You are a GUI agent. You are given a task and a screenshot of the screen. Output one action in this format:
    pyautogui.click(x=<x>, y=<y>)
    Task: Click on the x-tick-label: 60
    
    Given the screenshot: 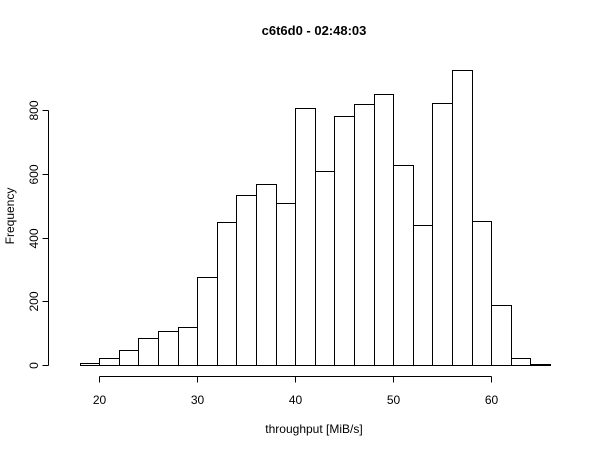 What is the action you would take?
    pyautogui.click(x=492, y=400)
    